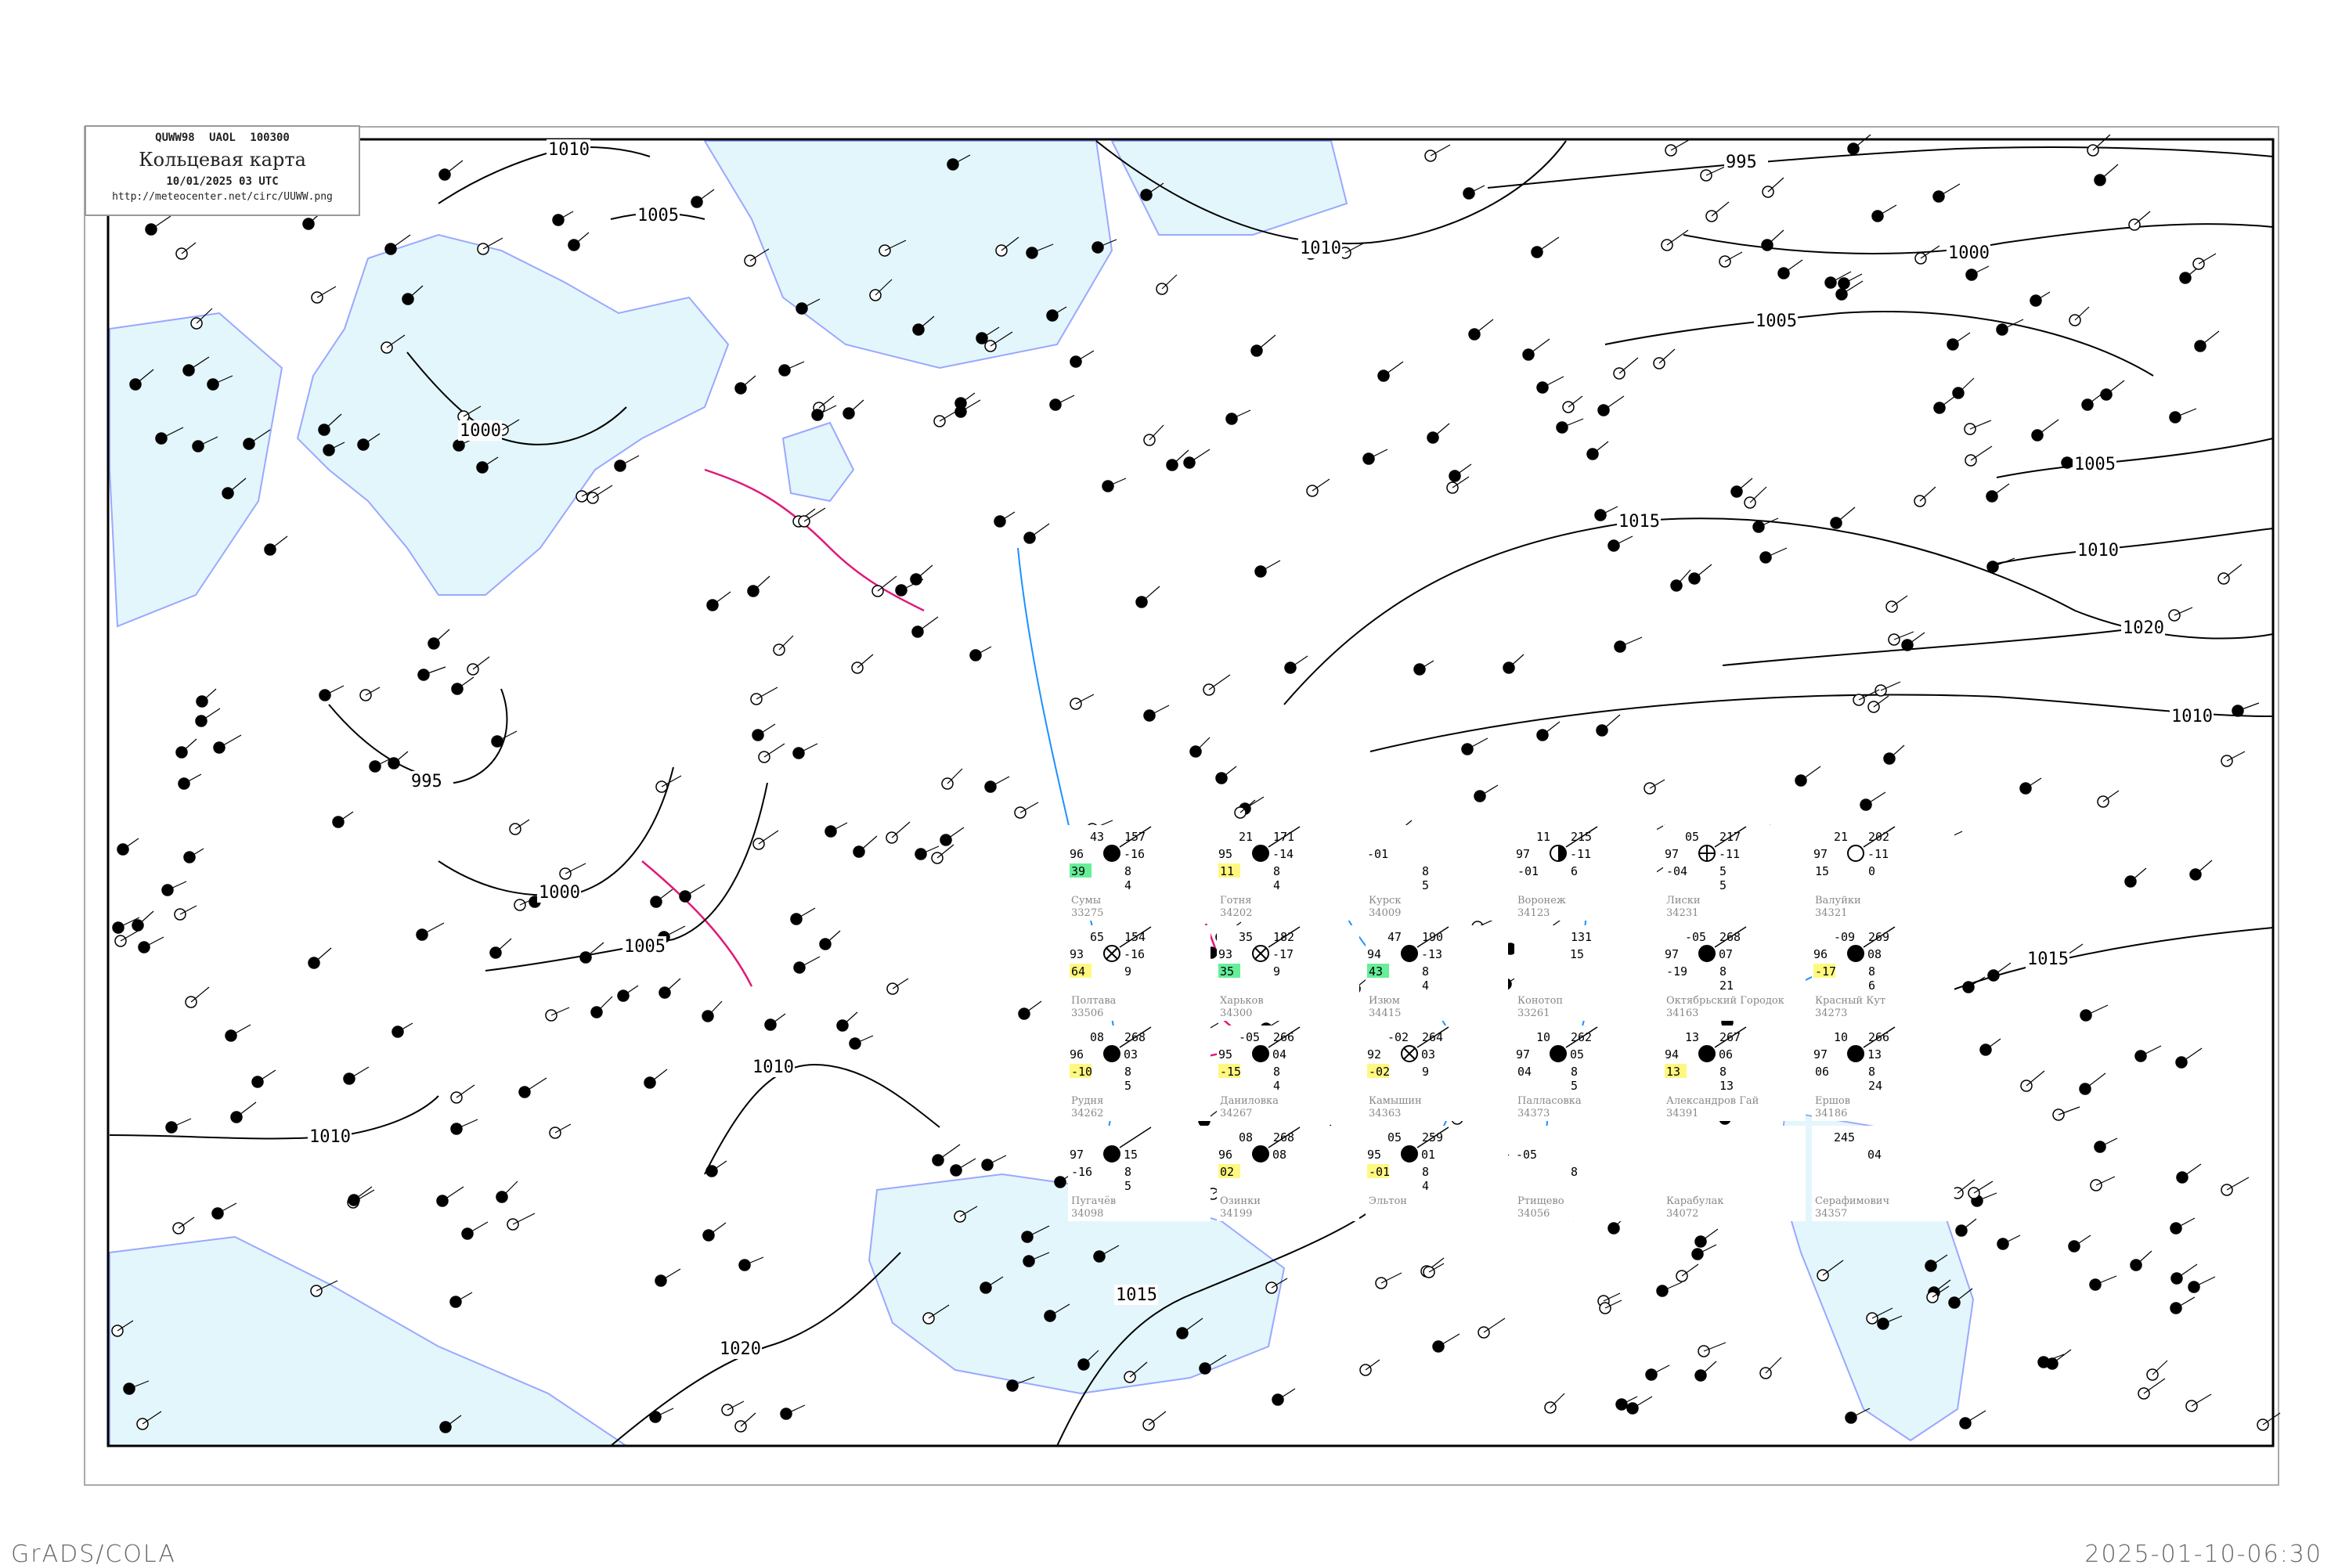 The image size is (2349, 1568). I want to click on station-tend: 9, so click(1425, 1072).